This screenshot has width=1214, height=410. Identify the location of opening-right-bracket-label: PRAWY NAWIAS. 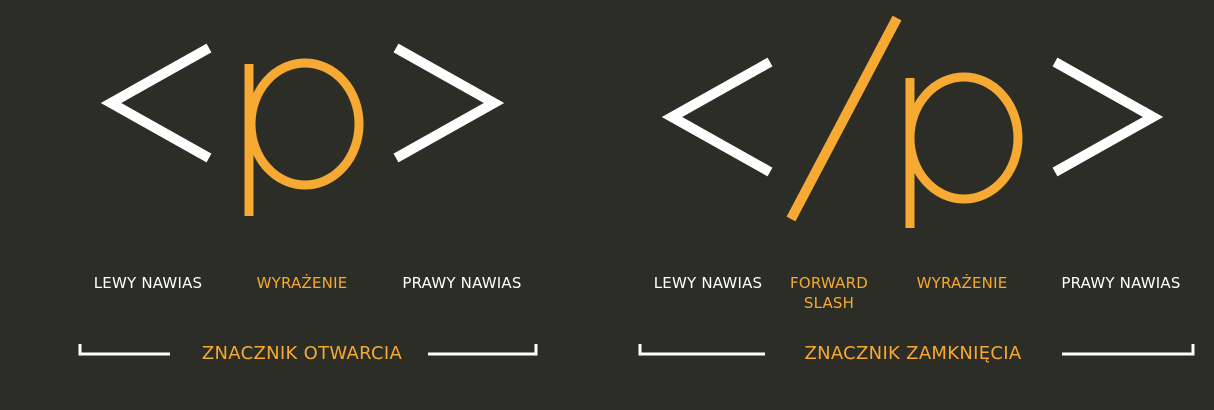
(462, 283).